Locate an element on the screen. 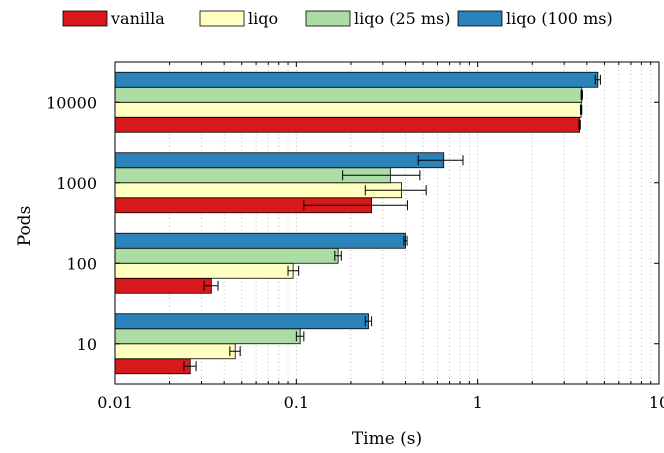  legend-label: liqo is located at coordinates (263, 18).